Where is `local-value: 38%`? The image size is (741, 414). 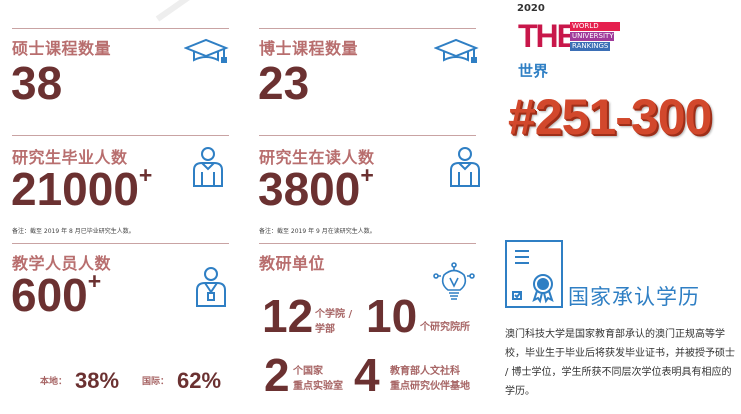
local-value: 38% is located at coordinates (97, 380).